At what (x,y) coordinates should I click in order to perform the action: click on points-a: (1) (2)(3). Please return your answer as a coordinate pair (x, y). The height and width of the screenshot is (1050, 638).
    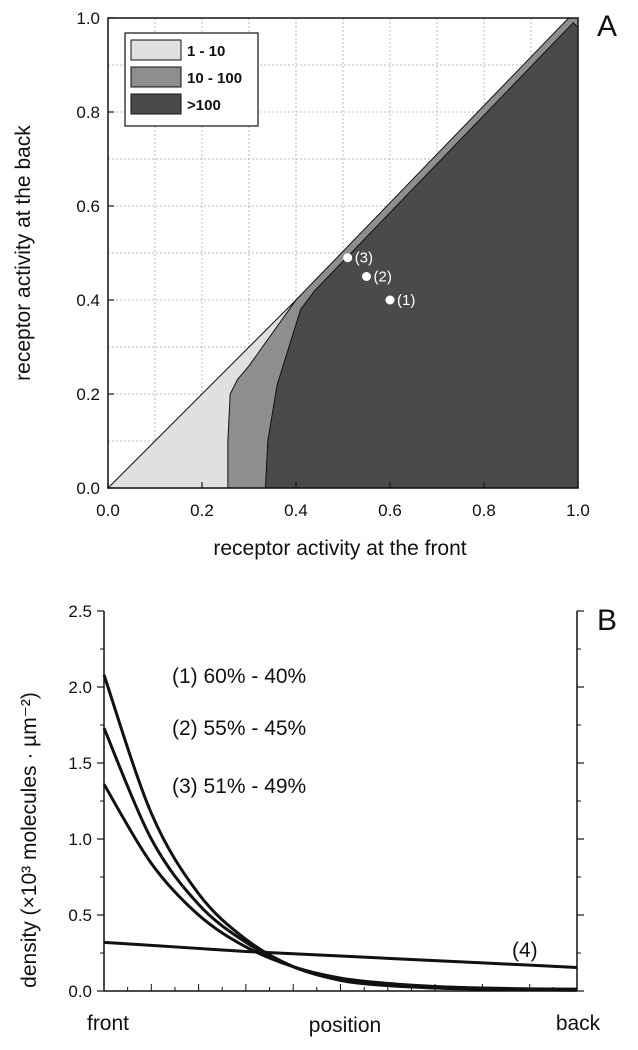
    Looking at the image, I should click on (379, 279).